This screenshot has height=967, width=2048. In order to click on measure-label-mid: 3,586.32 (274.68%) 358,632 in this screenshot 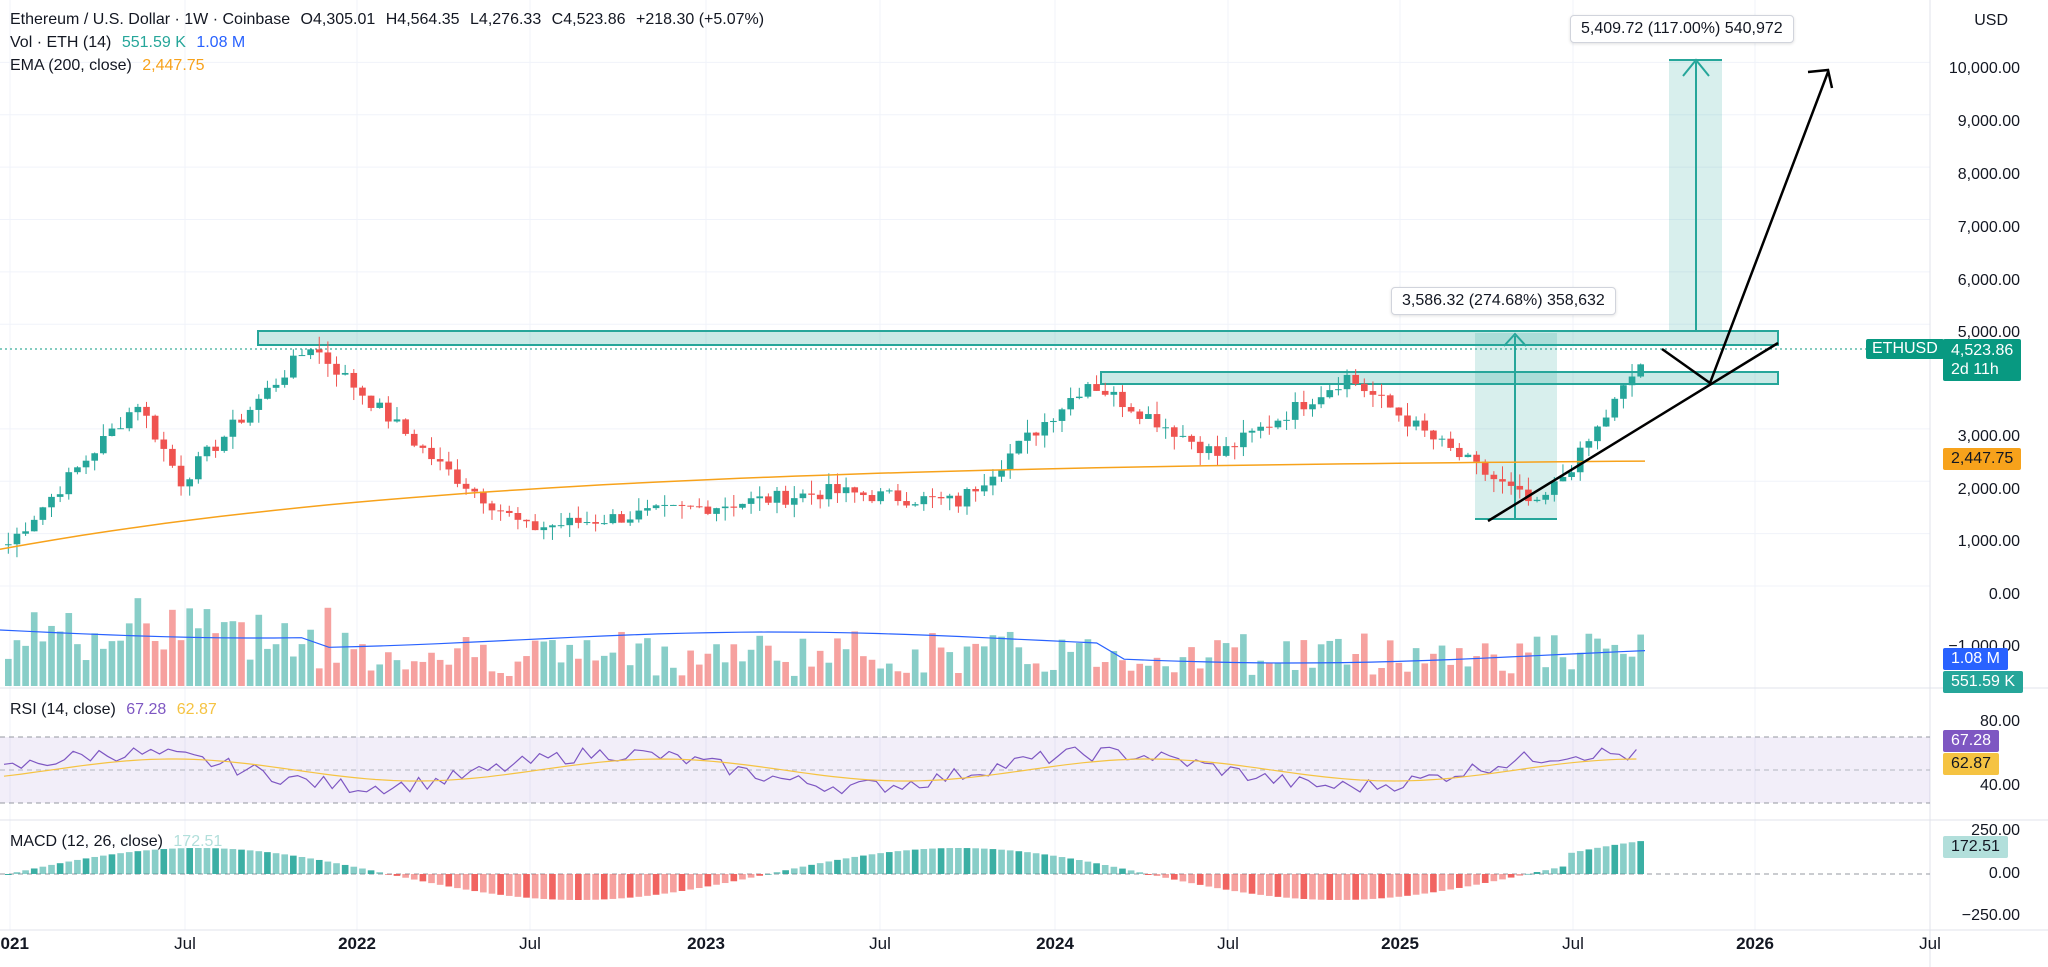, I will do `click(1503, 301)`.